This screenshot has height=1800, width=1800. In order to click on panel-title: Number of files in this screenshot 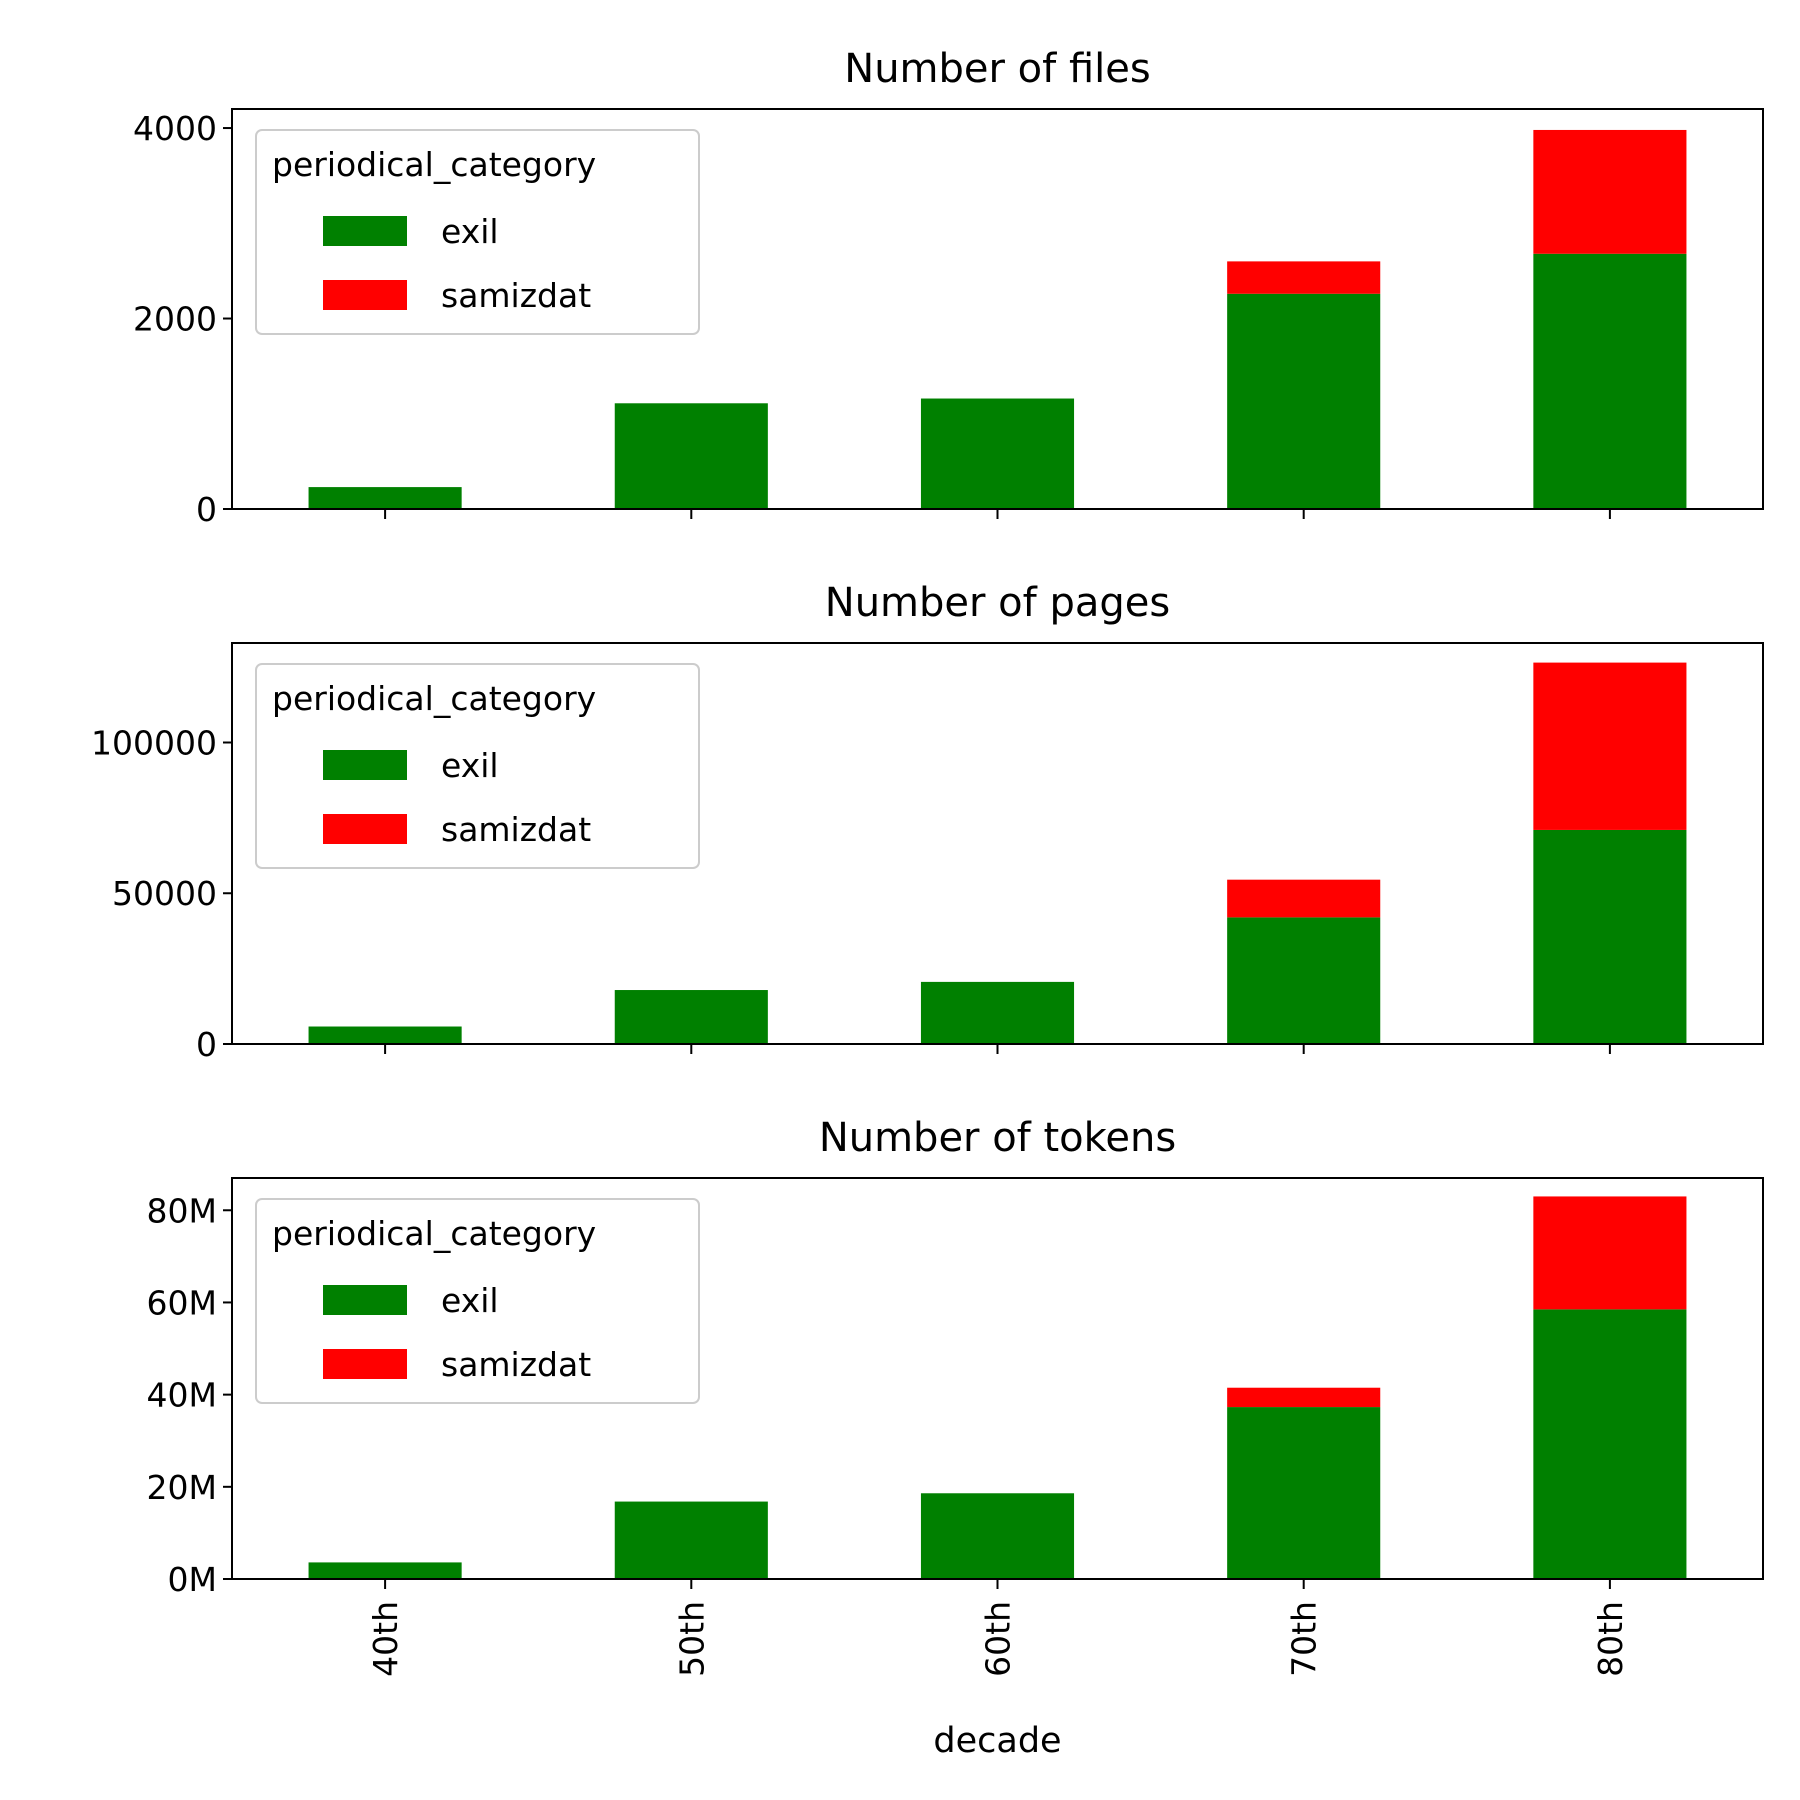, I will do `click(997, 69)`.